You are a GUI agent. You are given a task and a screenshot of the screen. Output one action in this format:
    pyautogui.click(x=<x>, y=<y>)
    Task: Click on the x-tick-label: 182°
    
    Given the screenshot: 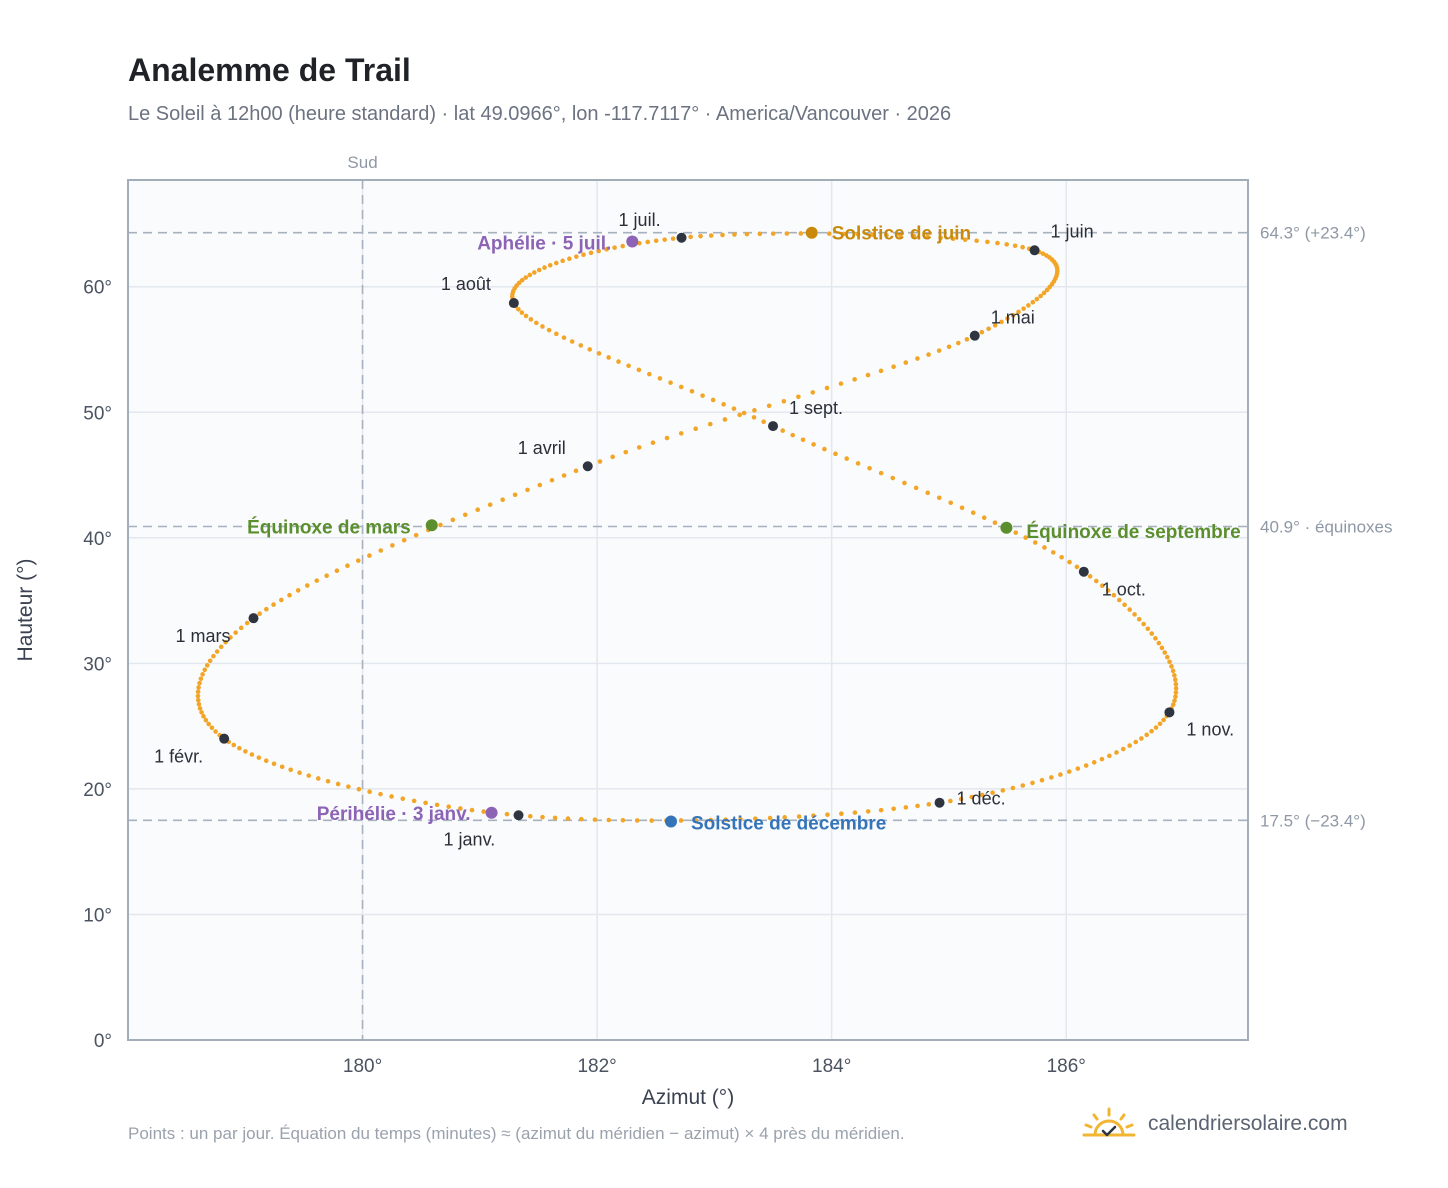 What is the action you would take?
    pyautogui.click(x=596, y=1066)
    